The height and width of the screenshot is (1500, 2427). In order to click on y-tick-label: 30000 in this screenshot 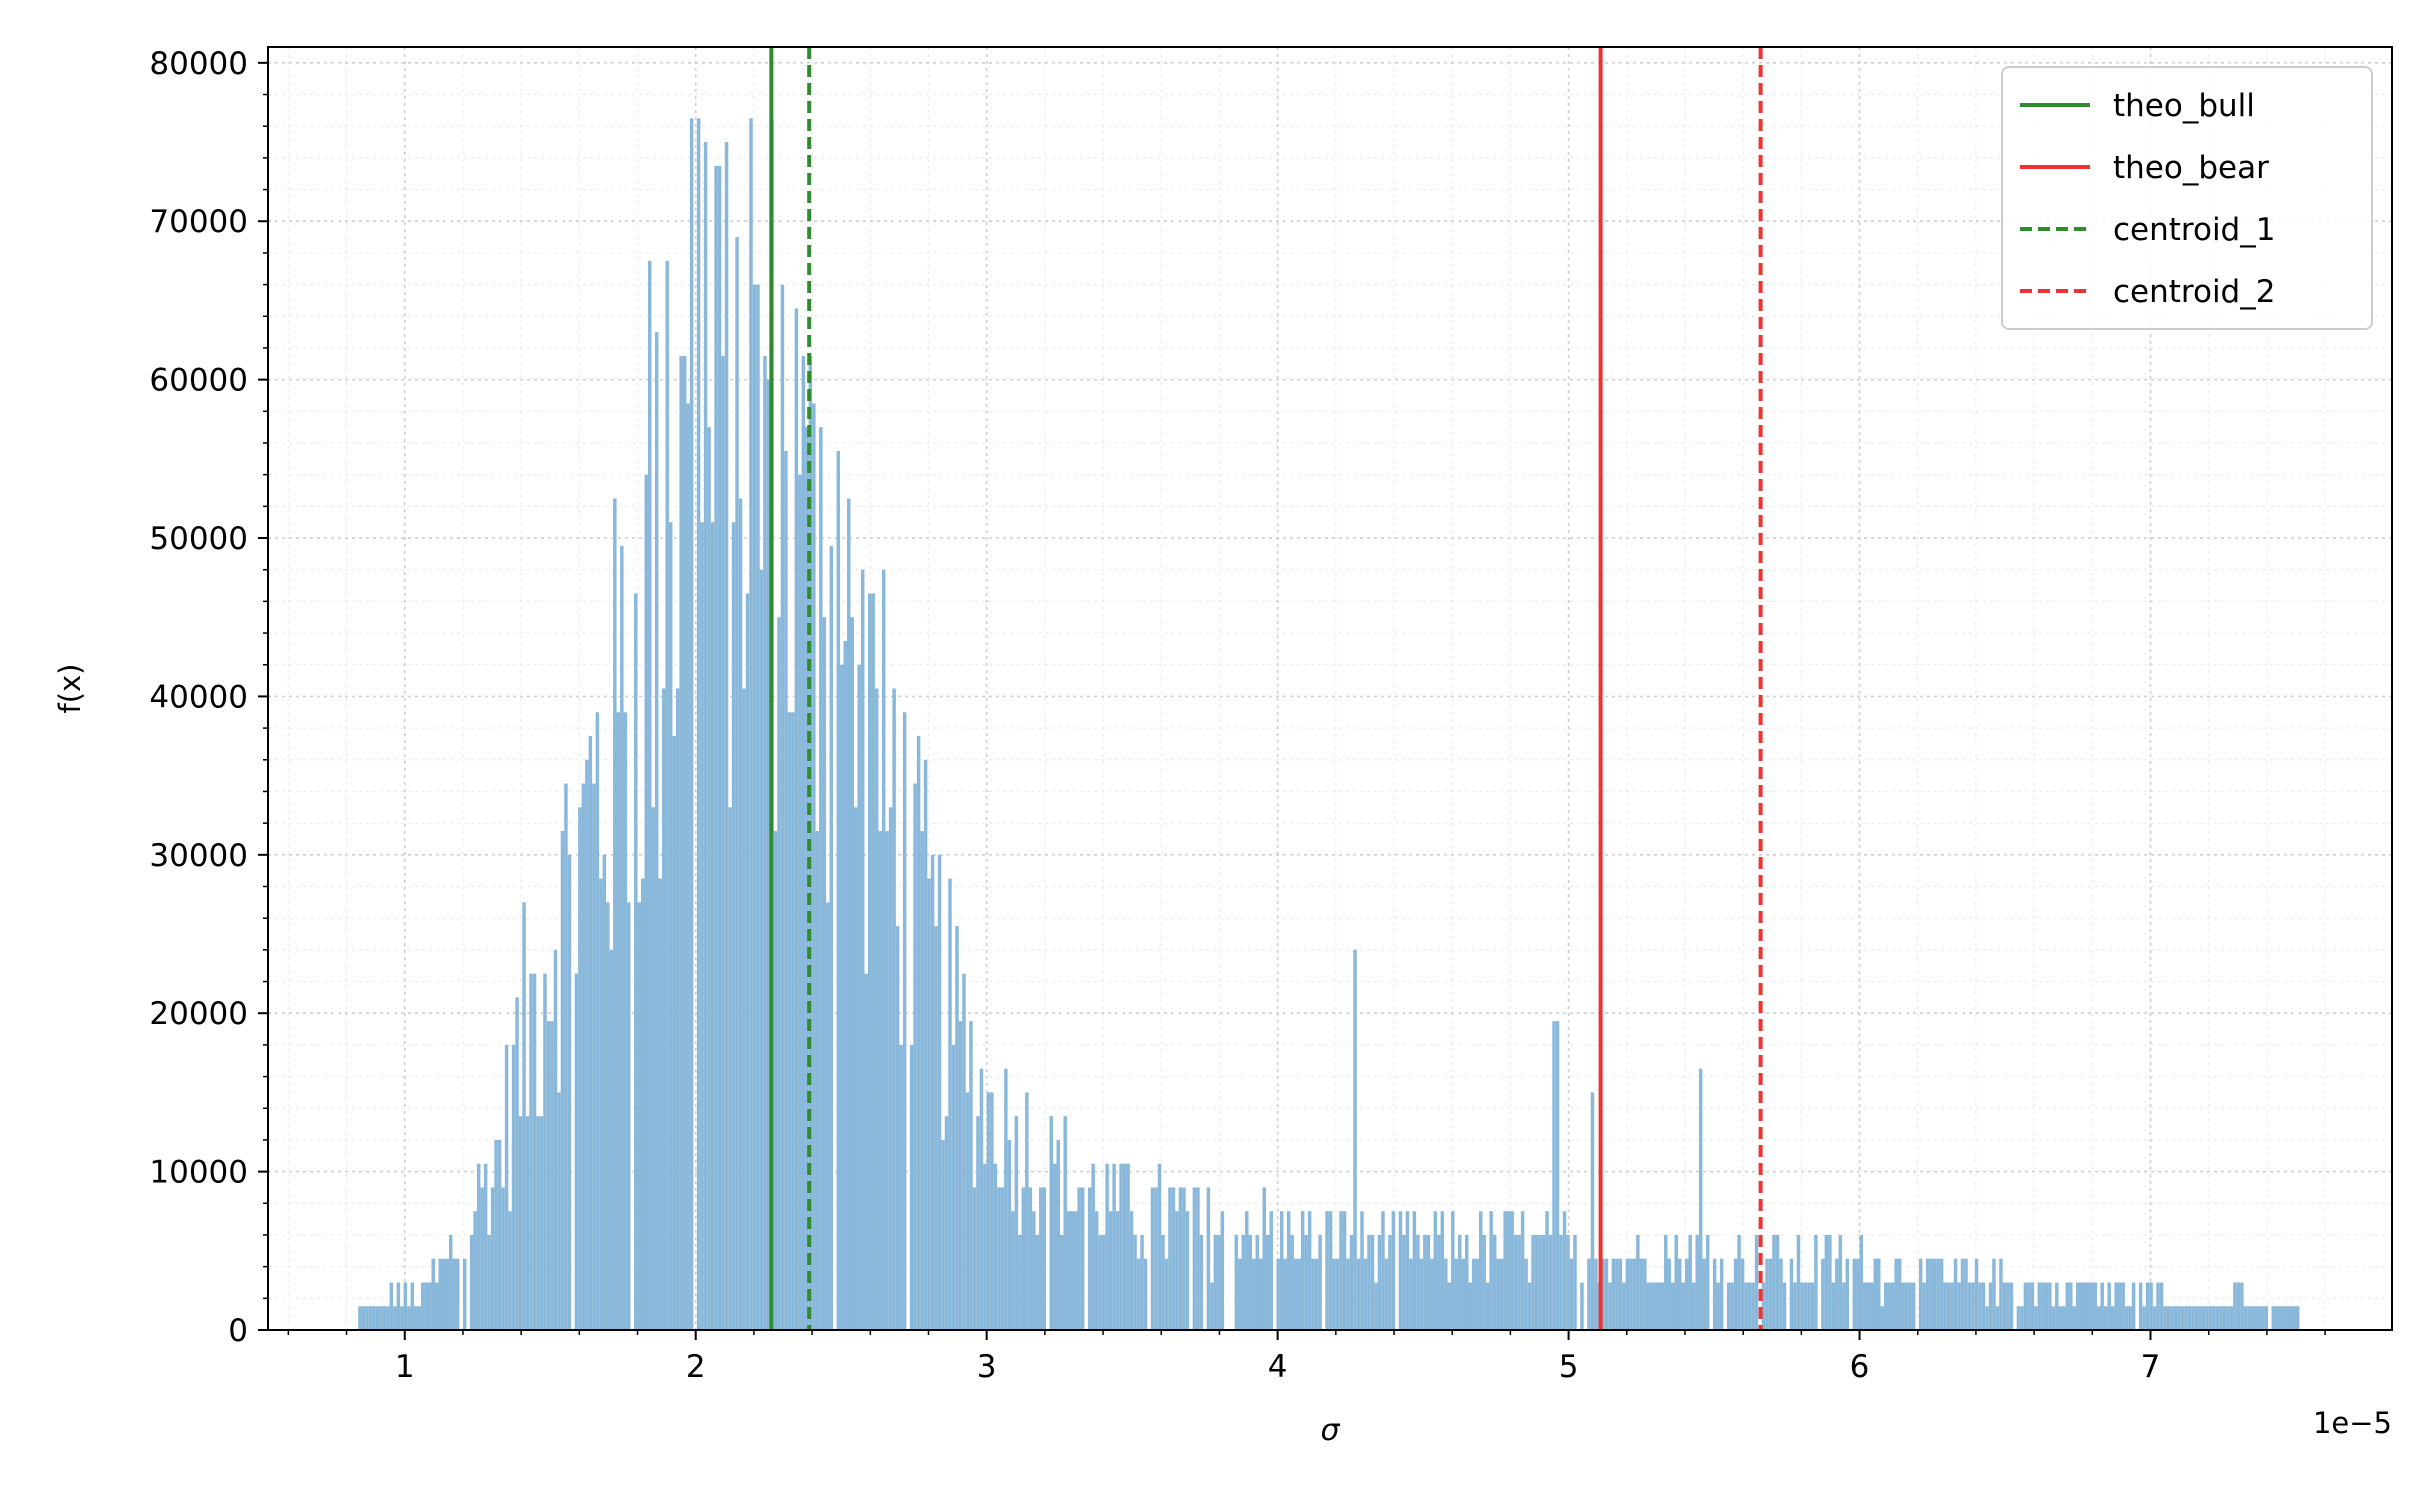, I will do `click(198, 856)`.